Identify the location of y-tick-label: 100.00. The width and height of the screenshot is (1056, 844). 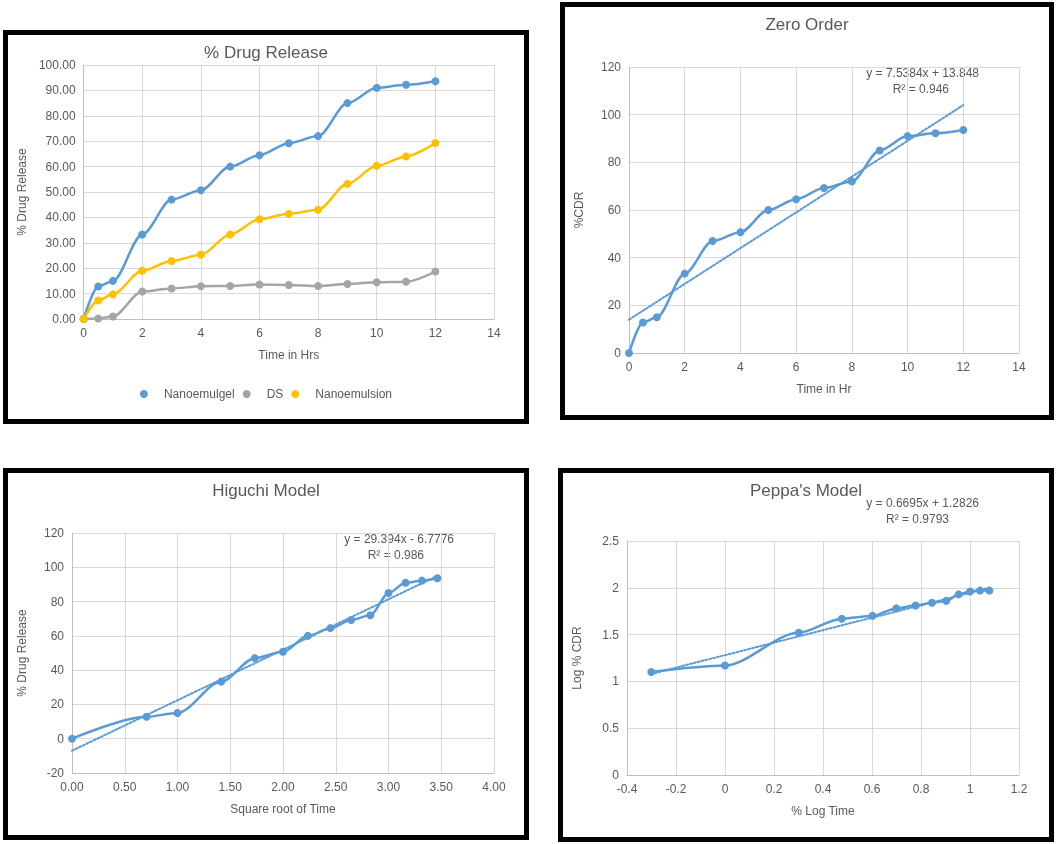
(57, 65).